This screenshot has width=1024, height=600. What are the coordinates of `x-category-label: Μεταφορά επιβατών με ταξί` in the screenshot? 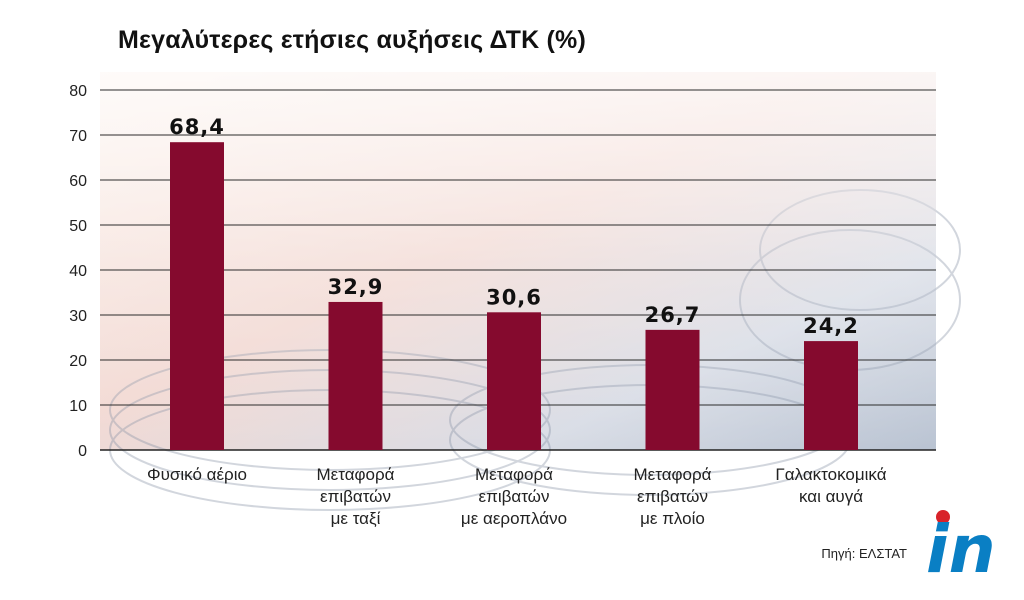 It's located at (355, 496).